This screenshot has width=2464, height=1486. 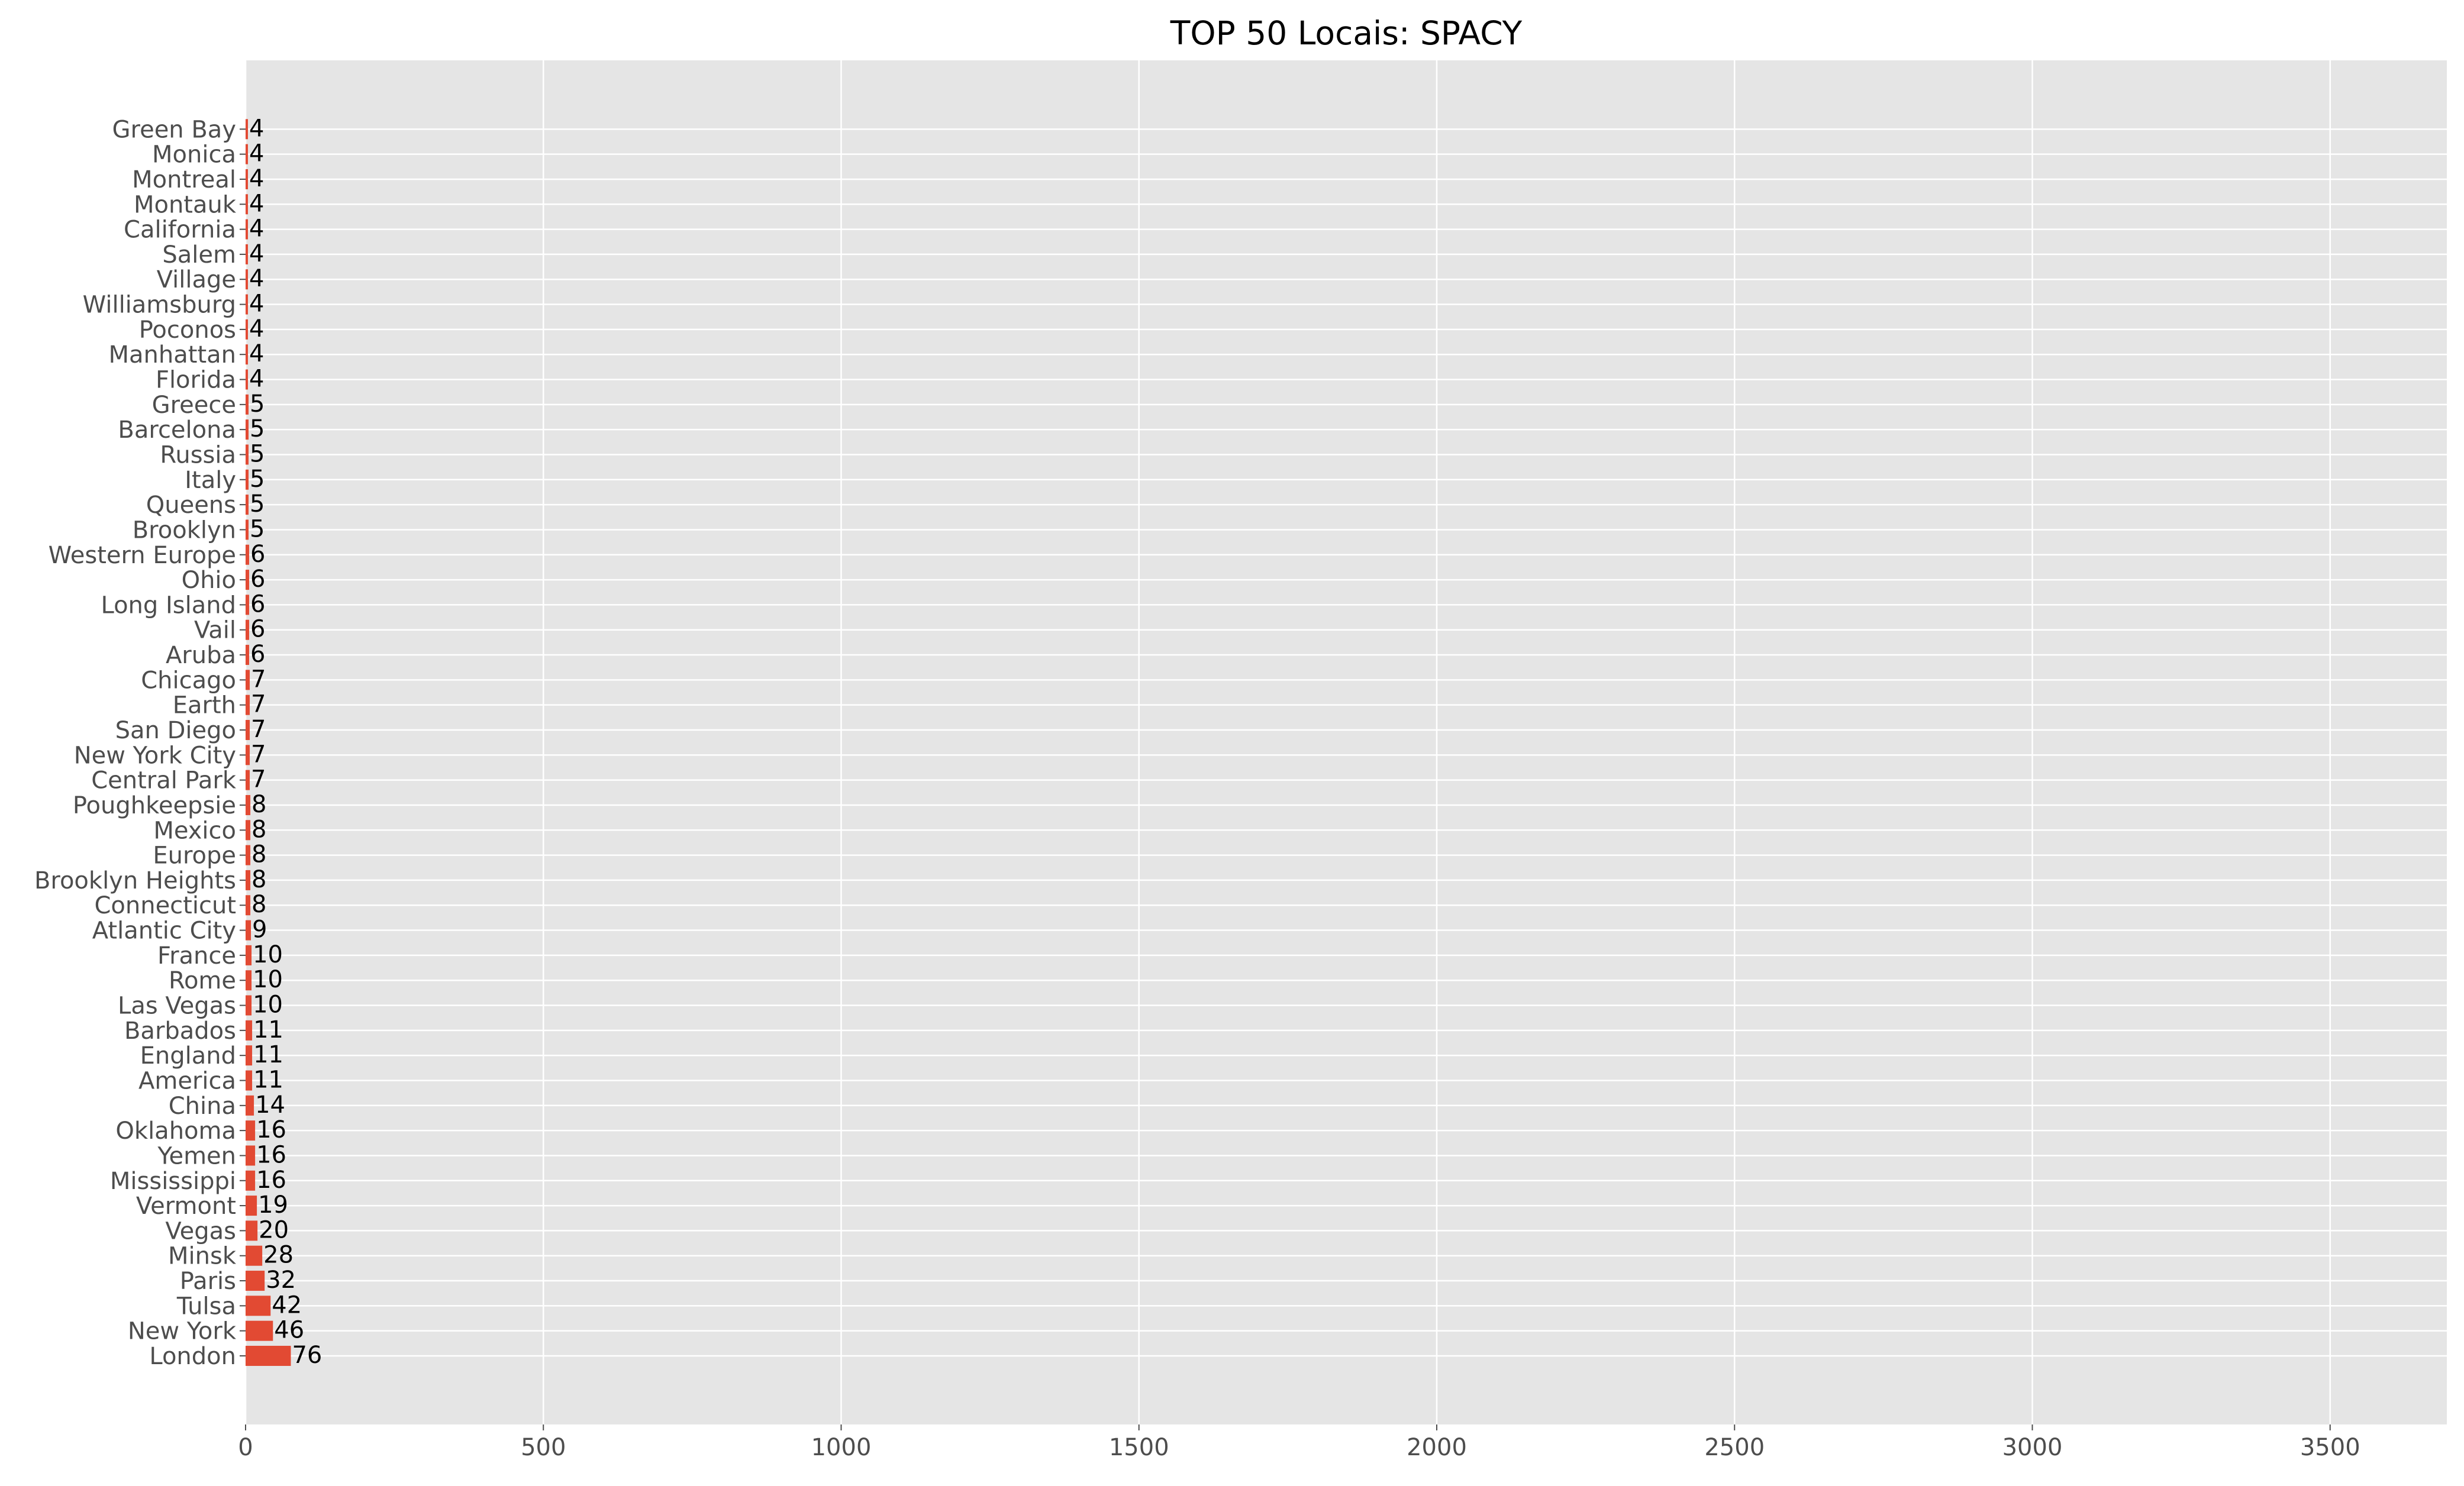 What do you see at coordinates (215, 630) in the screenshot?
I see `y-tick-label: Vail` at bounding box center [215, 630].